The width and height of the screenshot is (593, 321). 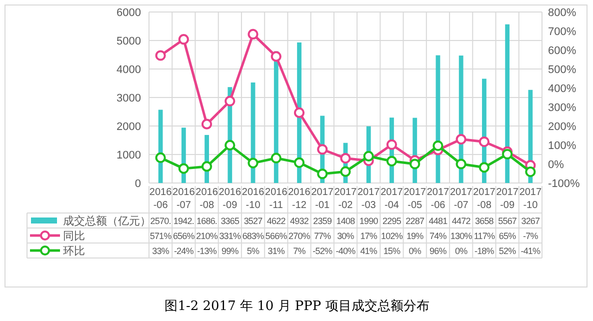 What do you see at coordinates (160, 199) in the screenshot?
I see `x-tick-label: 2016-06` at bounding box center [160, 199].